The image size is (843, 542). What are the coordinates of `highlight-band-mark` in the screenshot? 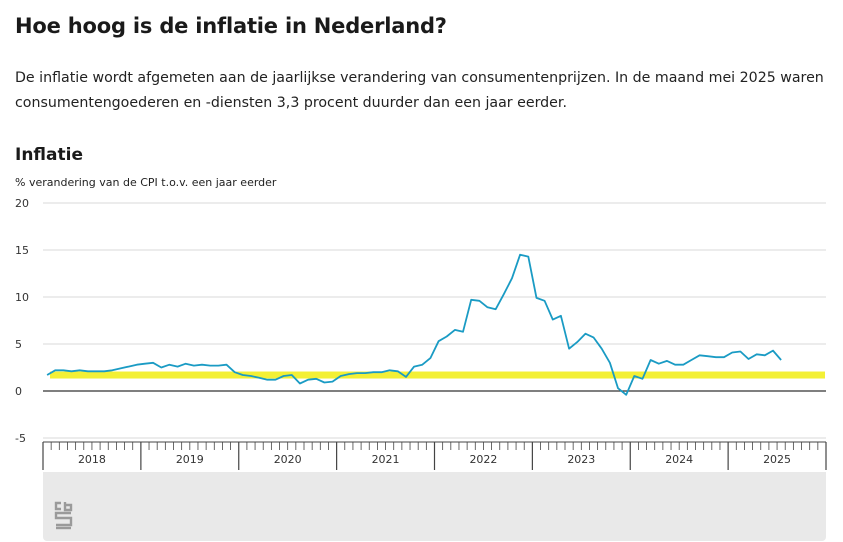 It's located at (437, 375).